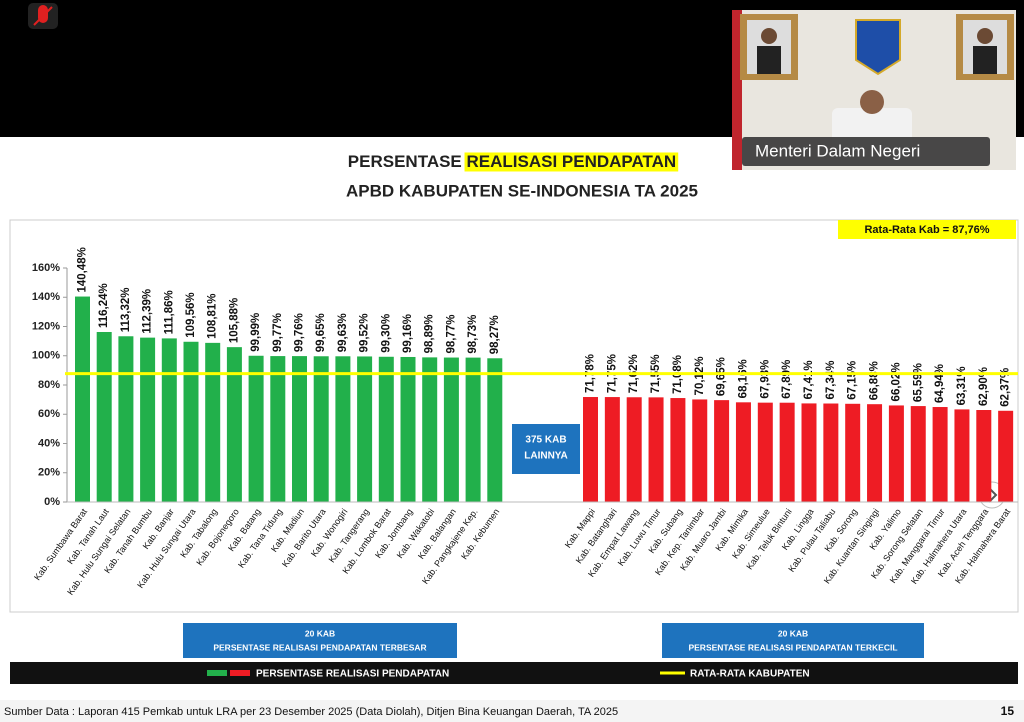  What do you see at coordinates (49, 443) in the screenshot?
I see `y-tick-label: 40%` at bounding box center [49, 443].